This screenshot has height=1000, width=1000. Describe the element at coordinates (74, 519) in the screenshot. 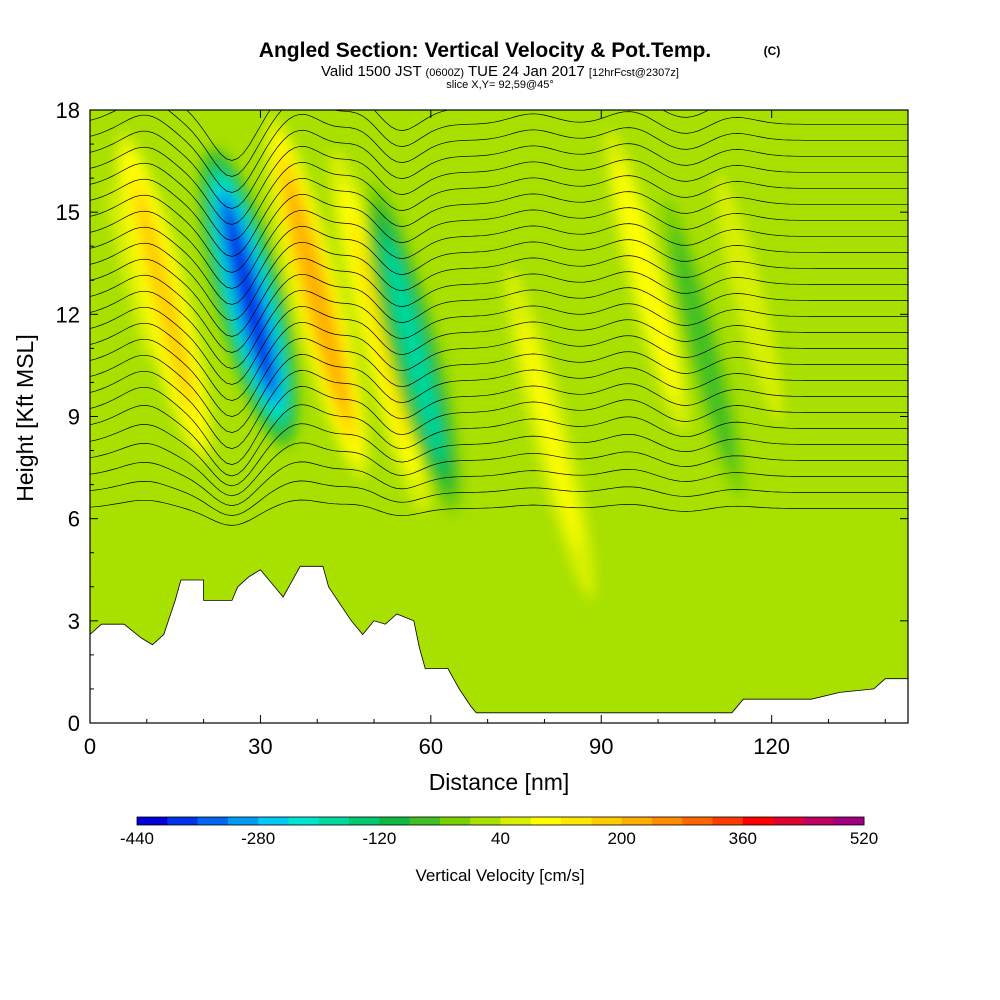

I see `y-tick-label: 6` at that location.